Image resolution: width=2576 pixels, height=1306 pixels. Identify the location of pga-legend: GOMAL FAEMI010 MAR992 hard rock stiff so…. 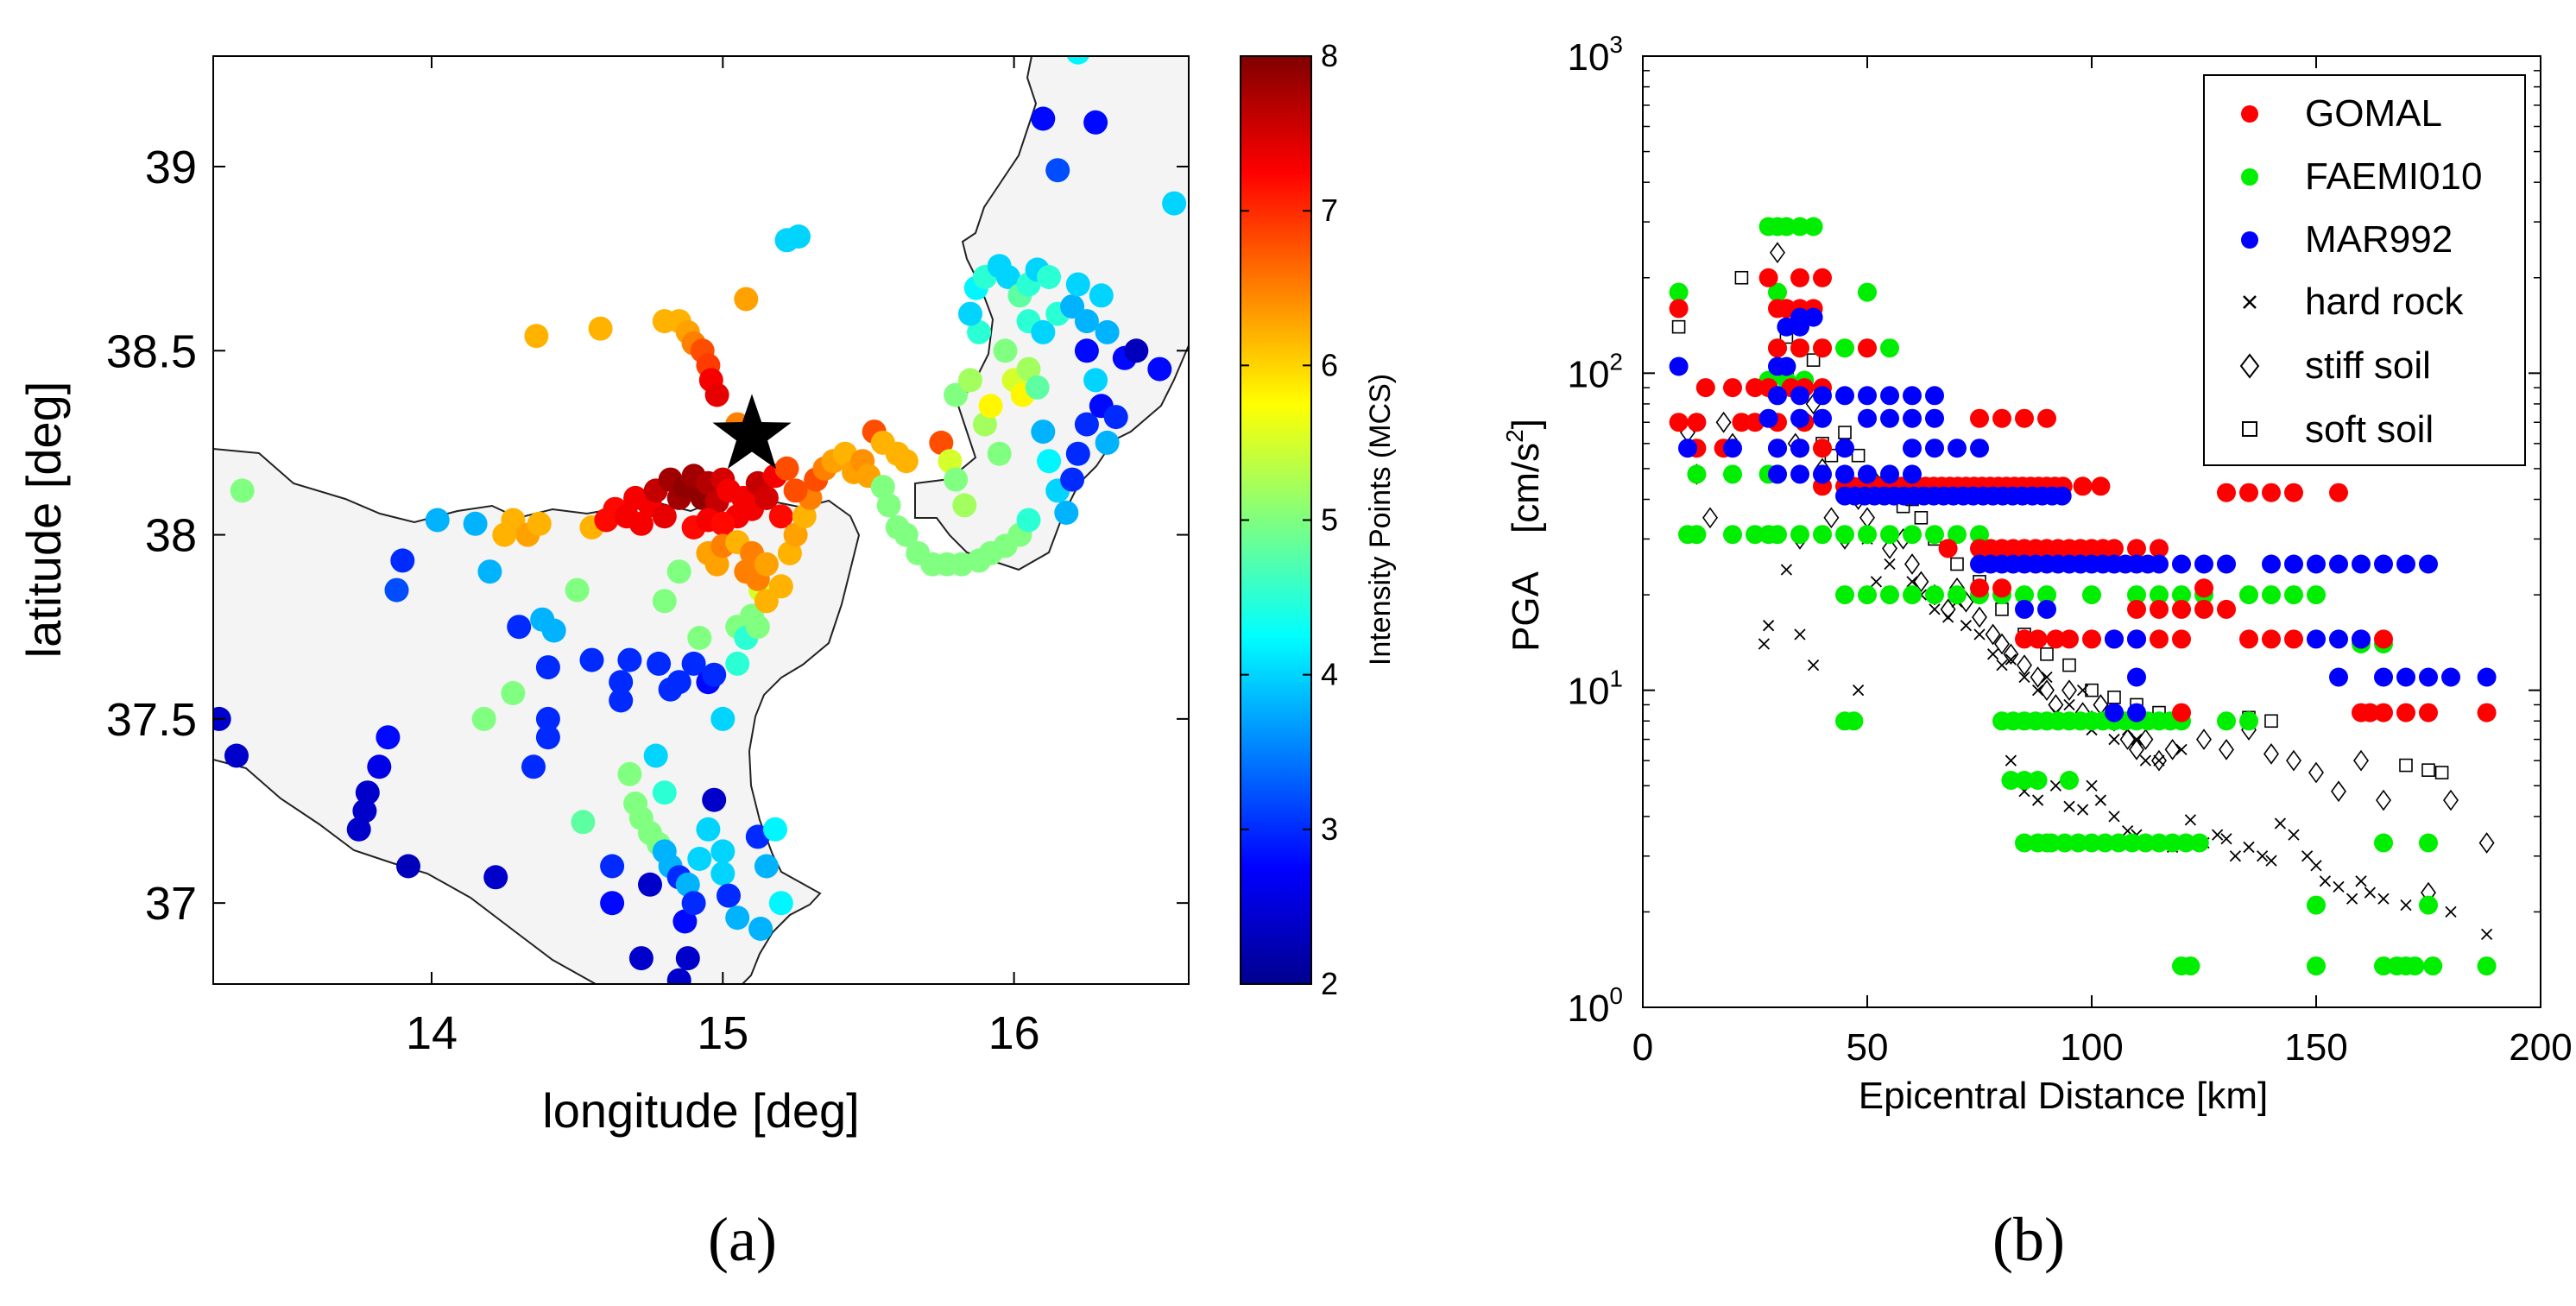
(2364, 270).